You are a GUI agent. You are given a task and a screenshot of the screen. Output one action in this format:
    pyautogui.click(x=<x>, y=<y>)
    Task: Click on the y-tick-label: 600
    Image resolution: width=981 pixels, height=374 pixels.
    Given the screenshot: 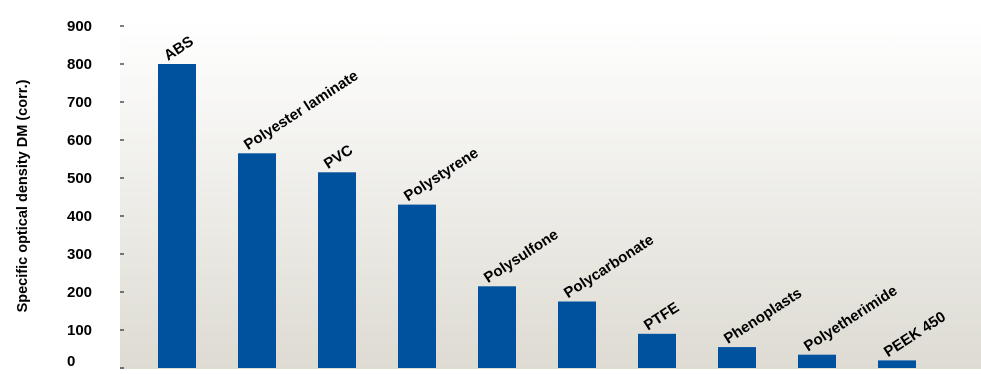 What is the action you would take?
    pyautogui.click(x=79, y=140)
    